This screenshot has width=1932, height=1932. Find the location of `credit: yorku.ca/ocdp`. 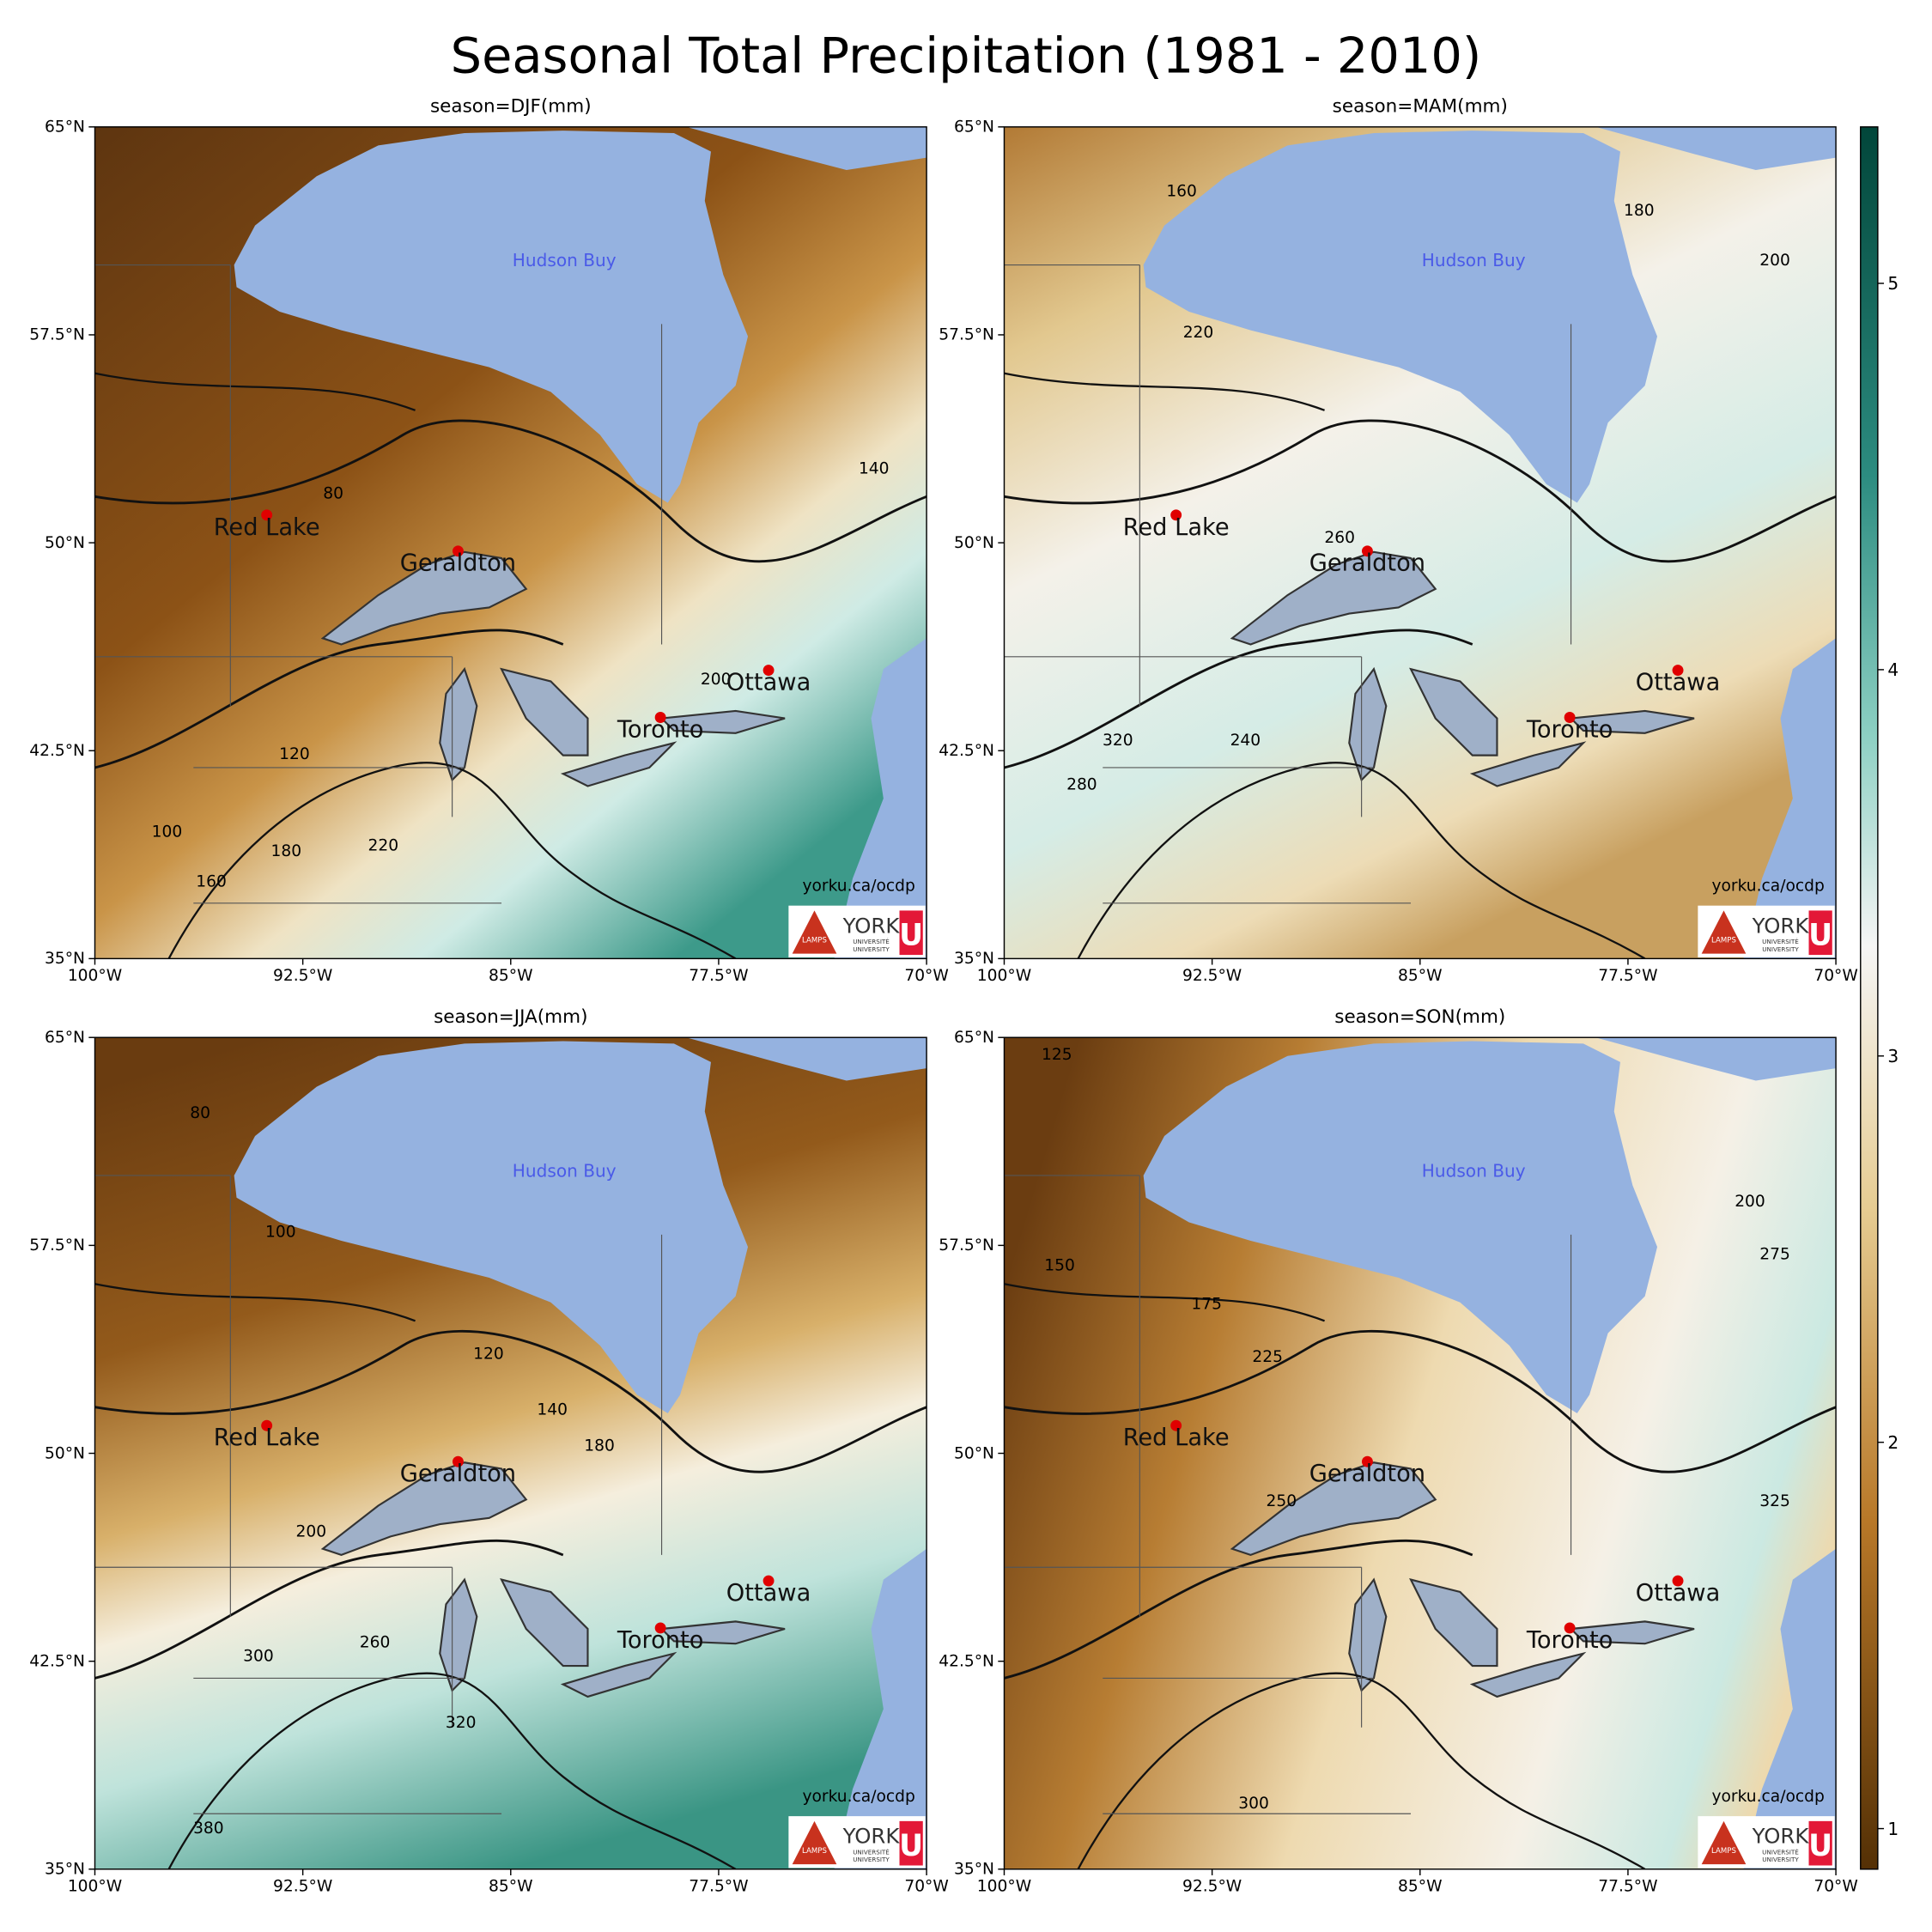

credit: yorku.ca/ocdp is located at coordinates (858, 1797).